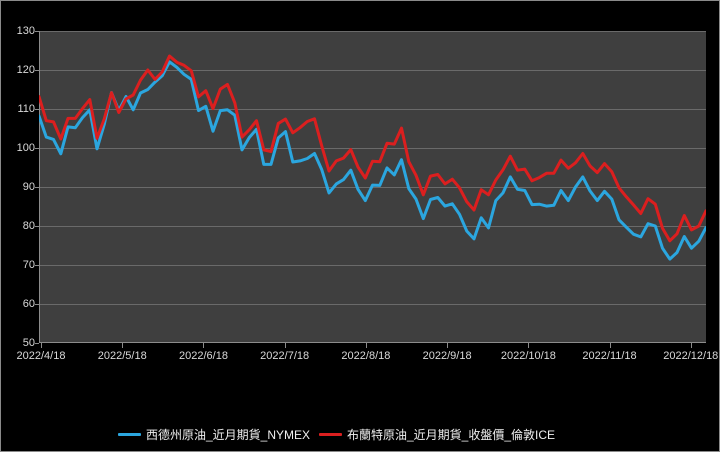 The height and width of the screenshot is (452, 720). I want to click on brent-line-swatch, so click(330, 434).